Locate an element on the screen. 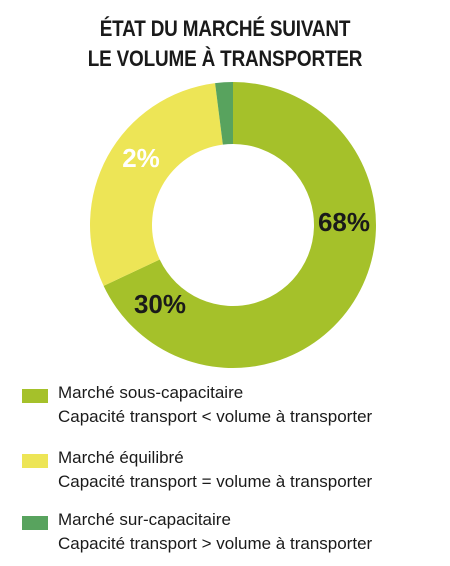 This screenshot has height=566, width=450. slice-label-68: 68% is located at coordinates (344, 222).